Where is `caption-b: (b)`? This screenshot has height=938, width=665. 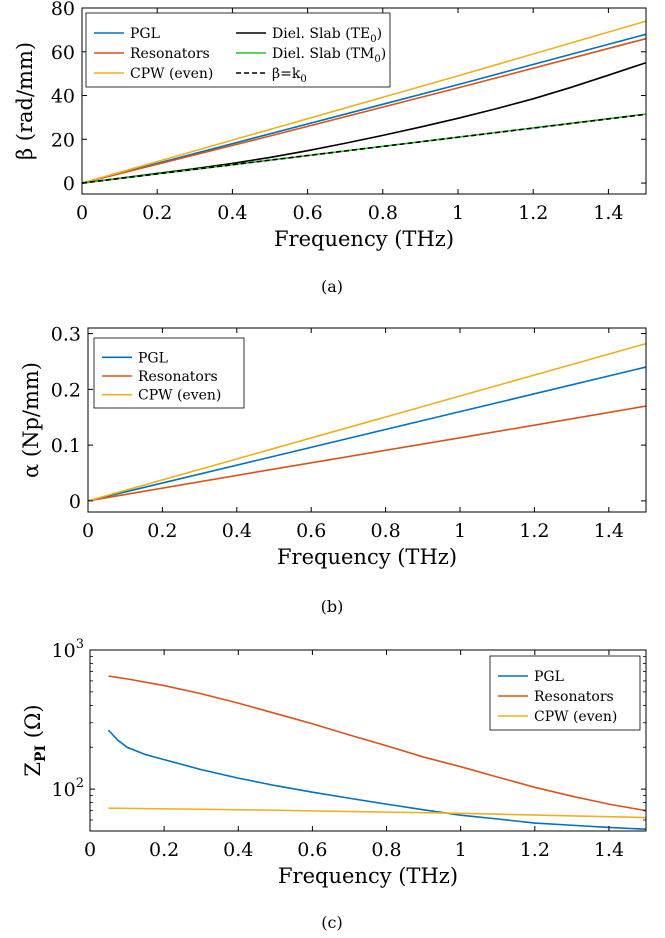 caption-b: (b) is located at coordinates (332, 606).